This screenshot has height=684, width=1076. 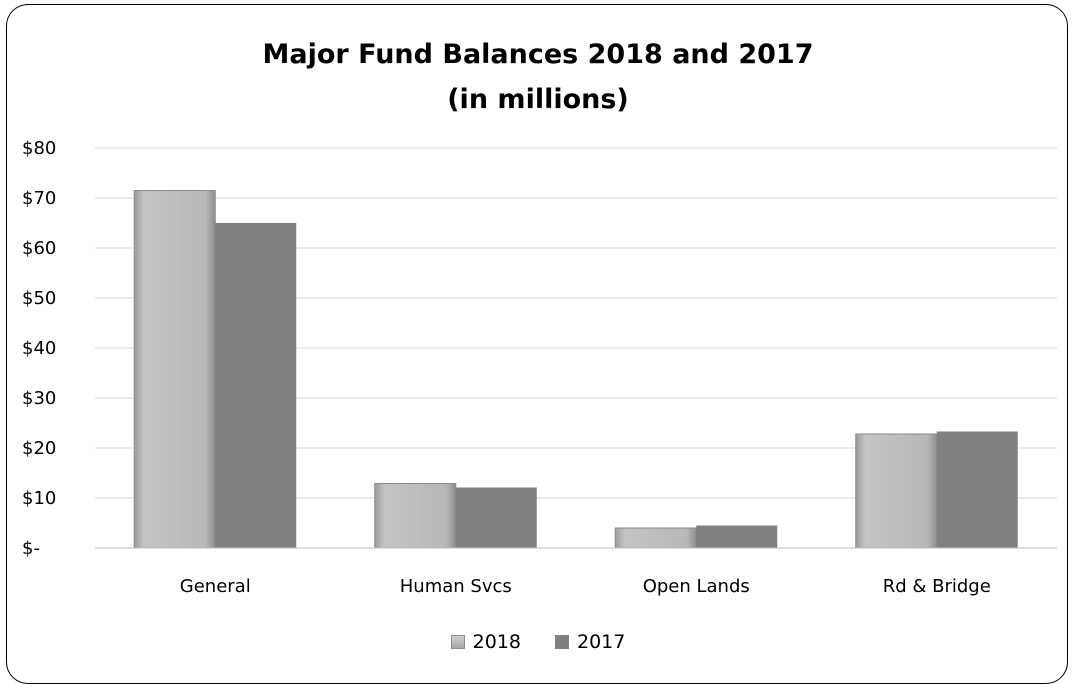 I want to click on chart-subtitle: (in millions), so click(x=538, y=99).